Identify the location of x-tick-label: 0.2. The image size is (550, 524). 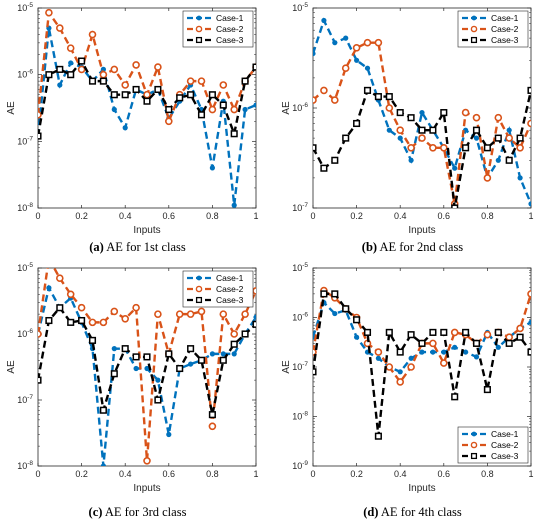
(81, 216).